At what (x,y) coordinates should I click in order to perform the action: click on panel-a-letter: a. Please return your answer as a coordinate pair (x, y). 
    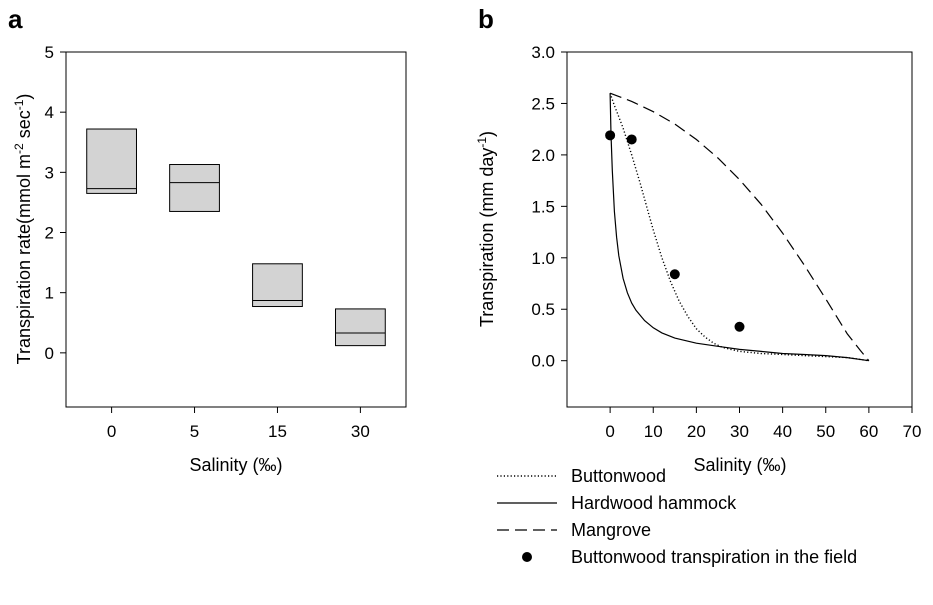
    Looking at the image, I should click on (15, 19).